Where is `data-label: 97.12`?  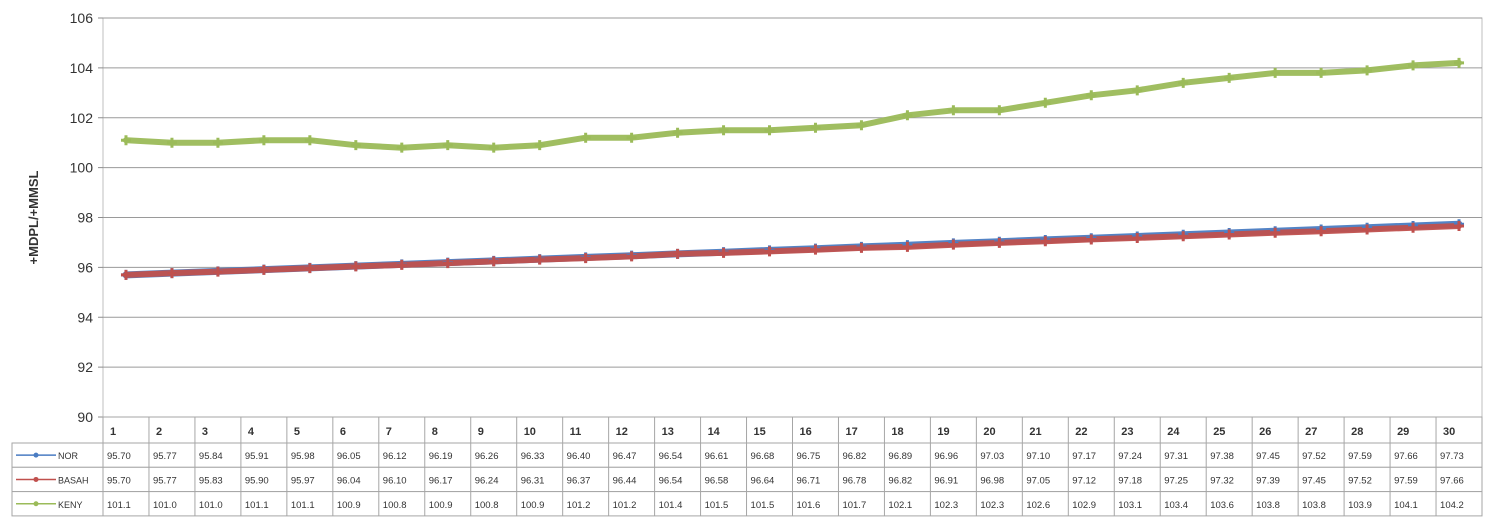
data-label: 97.12 is located at coordinates (1084, 480).